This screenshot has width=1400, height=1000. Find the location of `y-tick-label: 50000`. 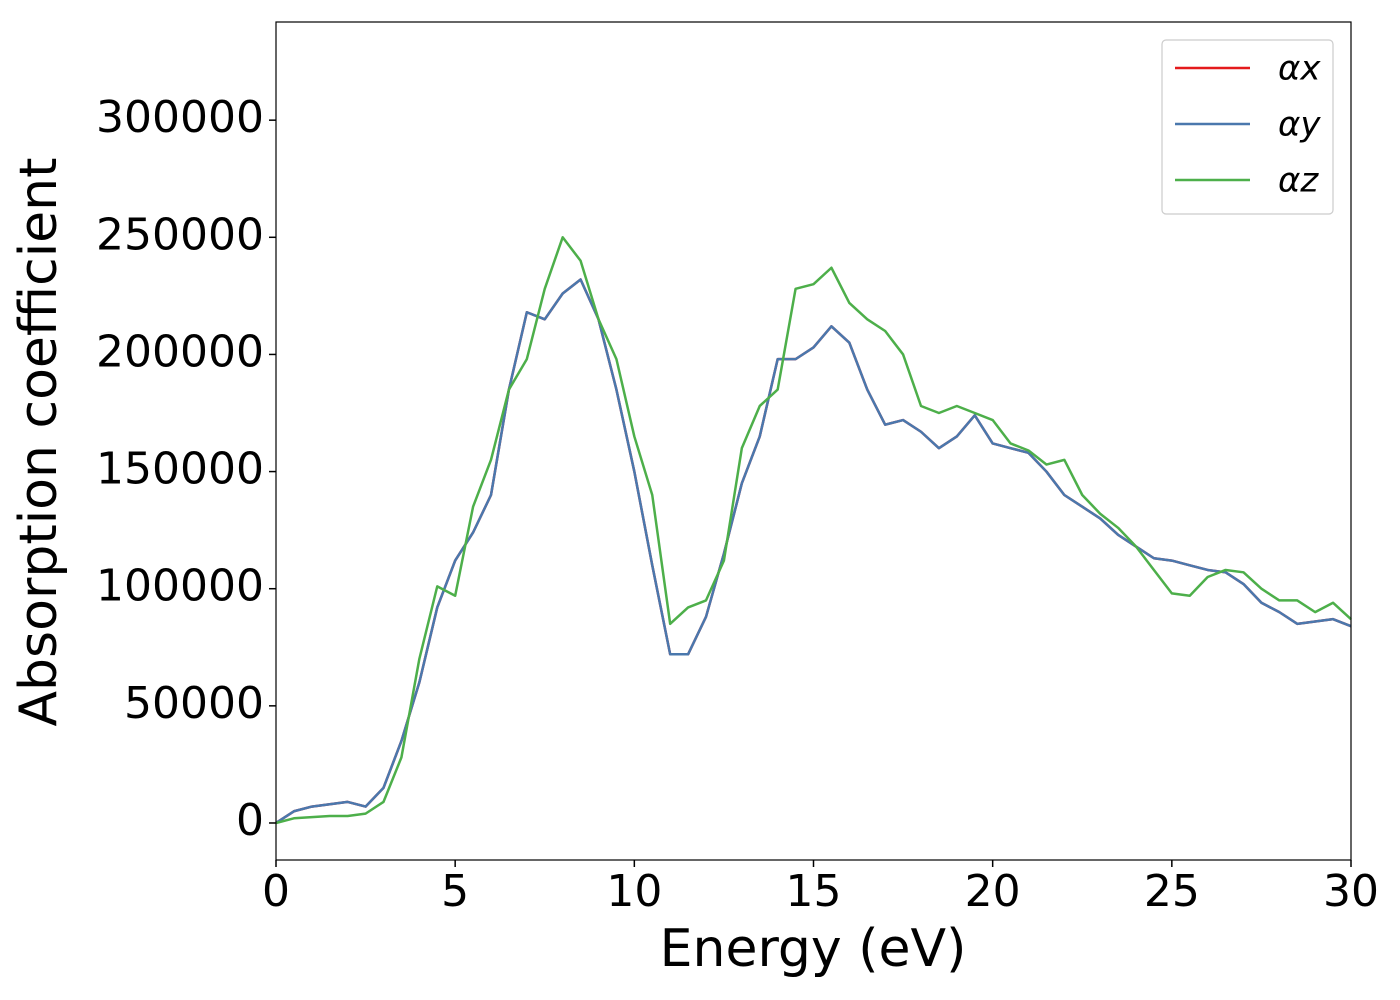

y-tick-label: 50000 is located at coordinates (194, 703).